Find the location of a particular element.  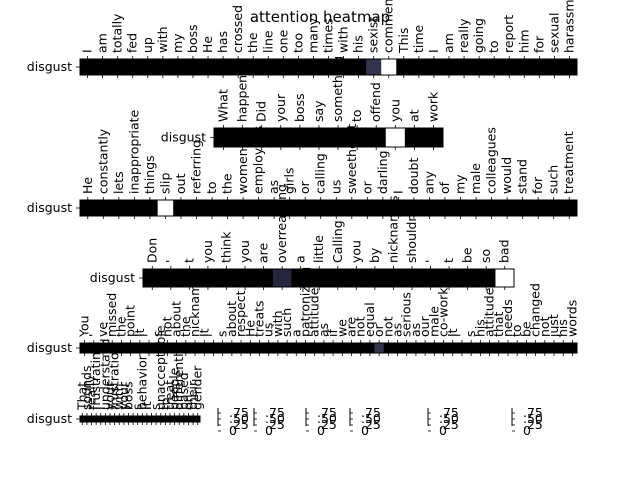

token-label: line is located at coordinates (267, 41).